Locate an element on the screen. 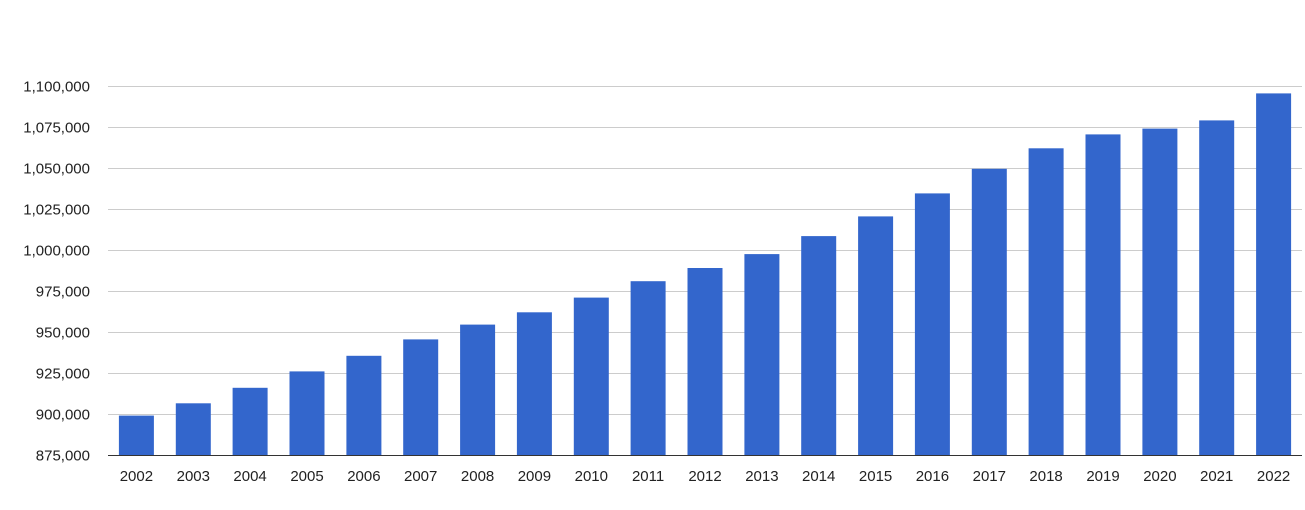 Image resolution: width=1305 pixels, height=510 pixels. y-tick-label: 1,100,000 is located at coordinates (56, 87).